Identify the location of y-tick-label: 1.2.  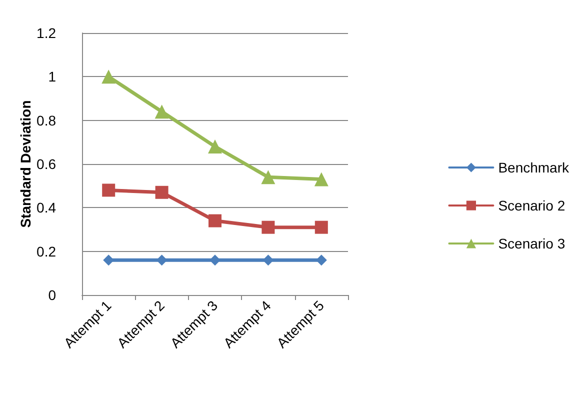
(46, 33).